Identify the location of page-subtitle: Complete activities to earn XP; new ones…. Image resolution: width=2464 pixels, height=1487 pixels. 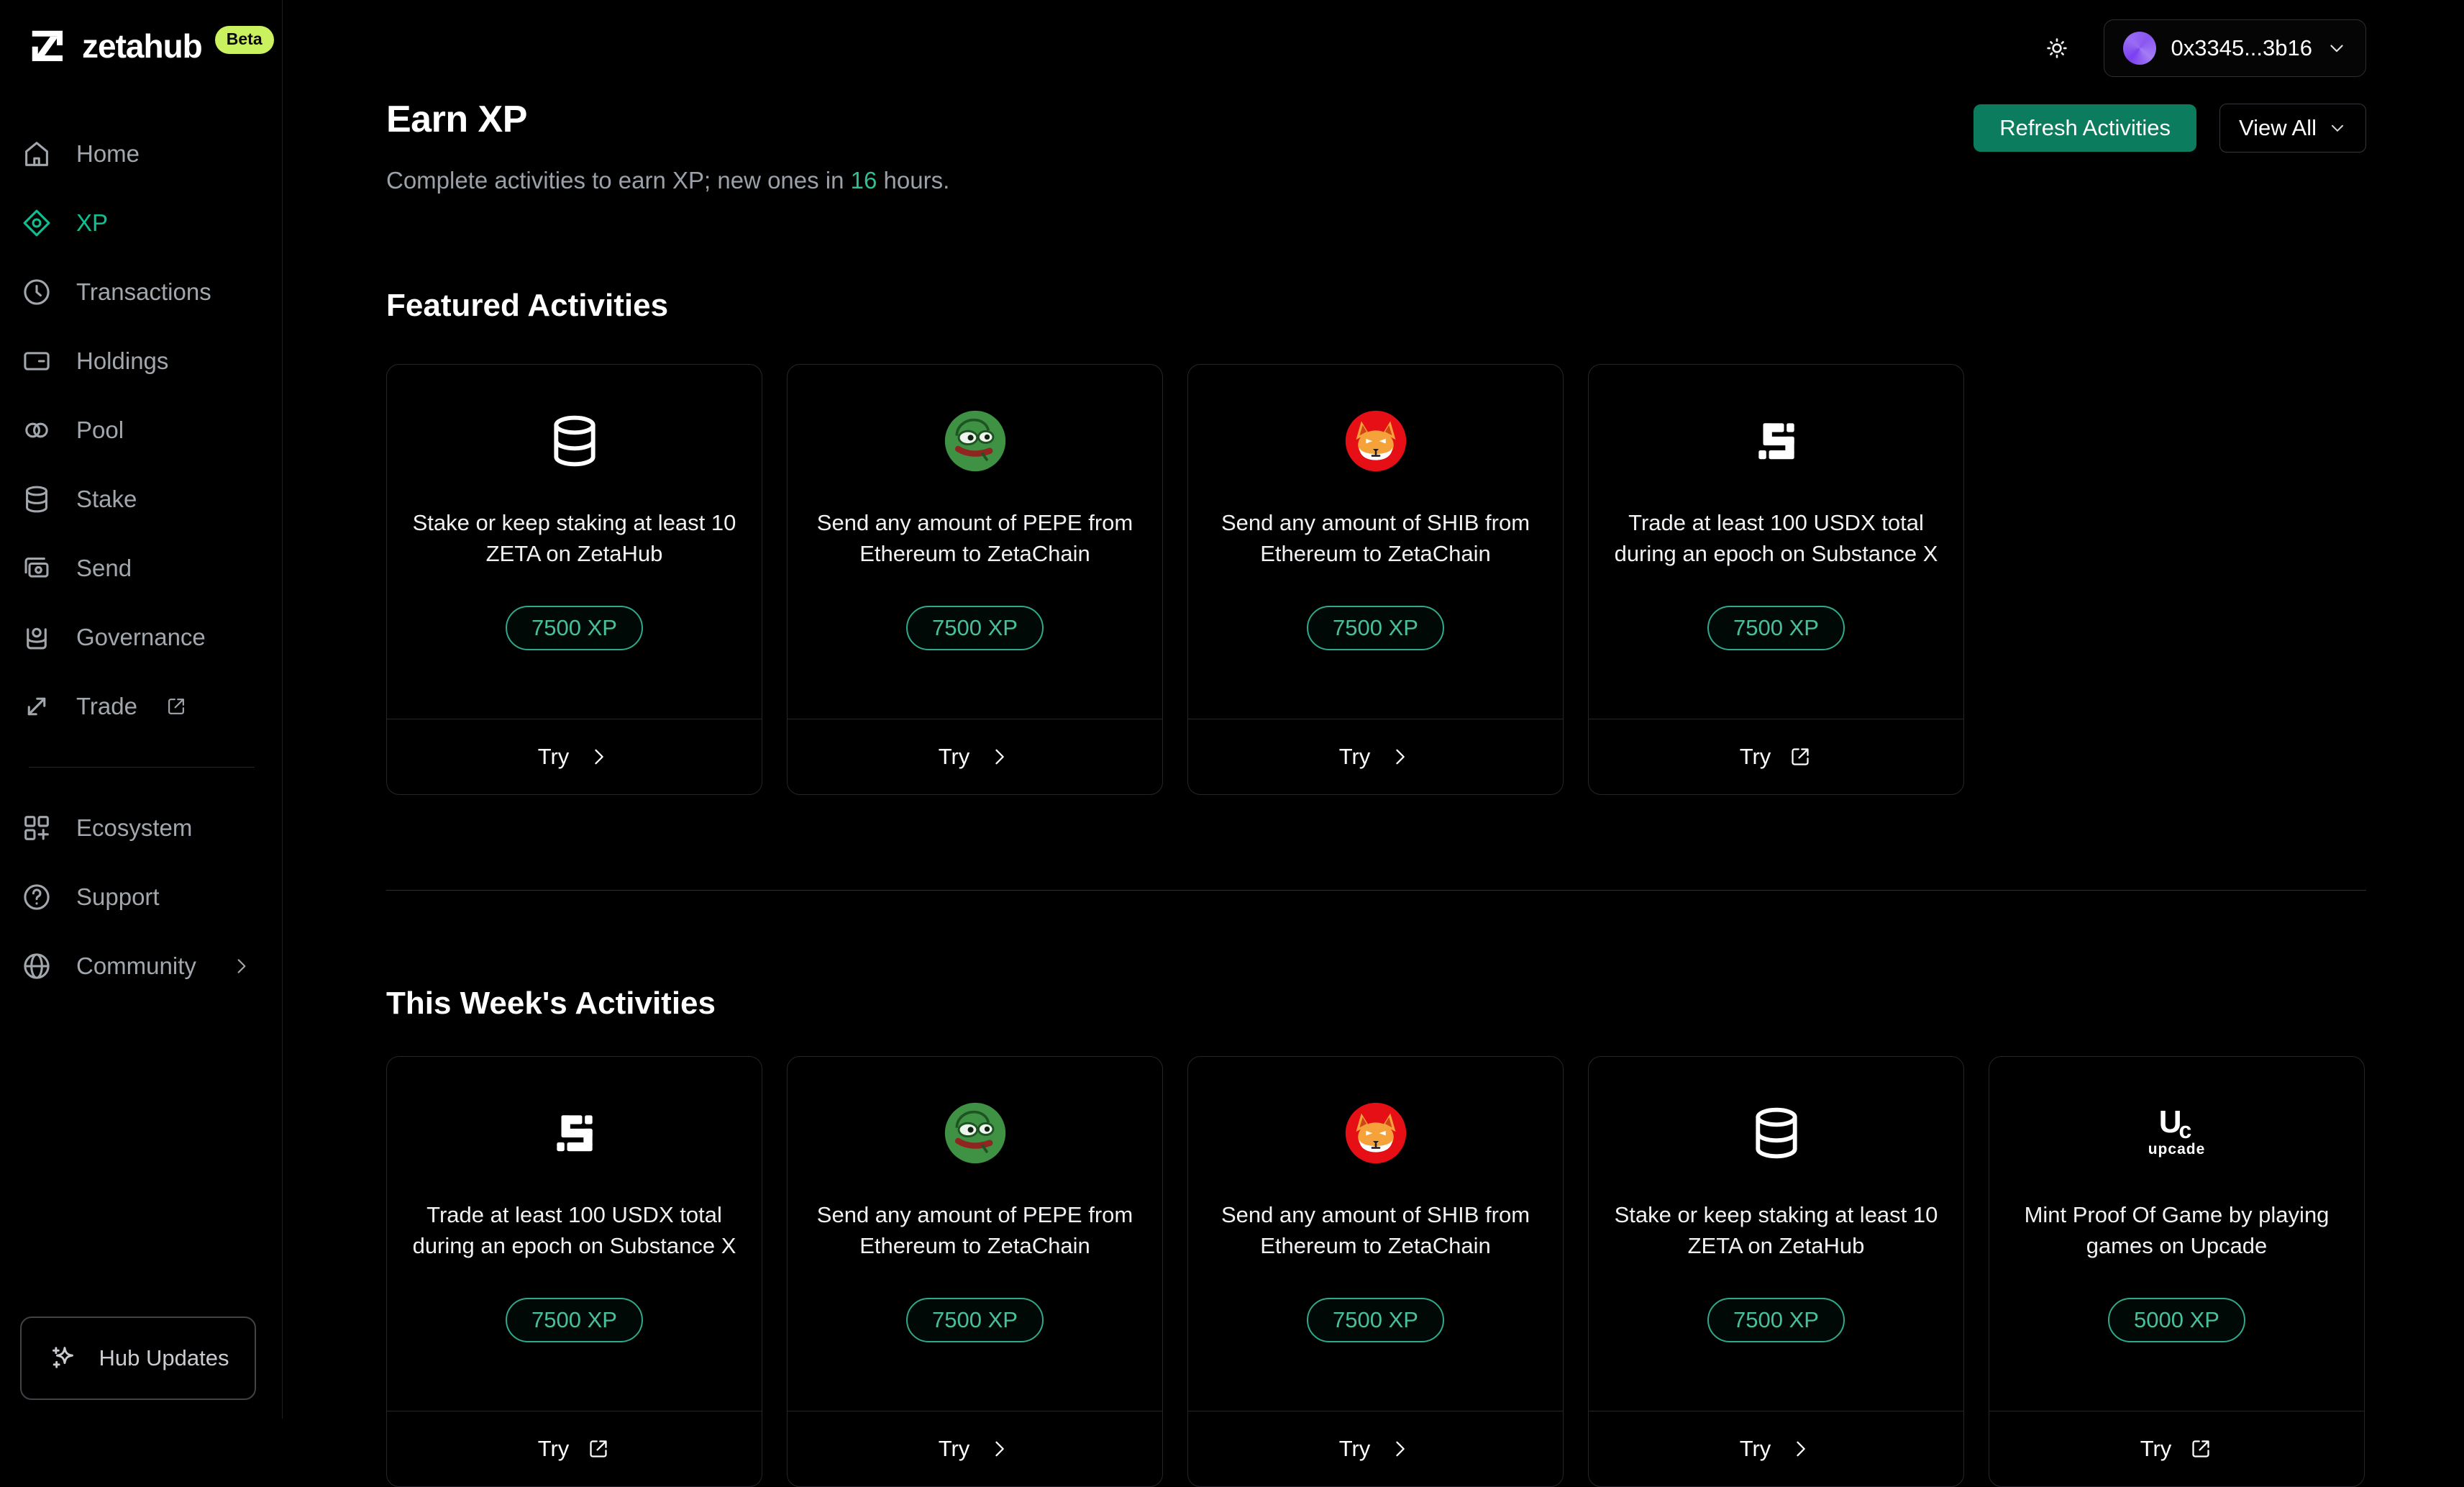
(667, 180).